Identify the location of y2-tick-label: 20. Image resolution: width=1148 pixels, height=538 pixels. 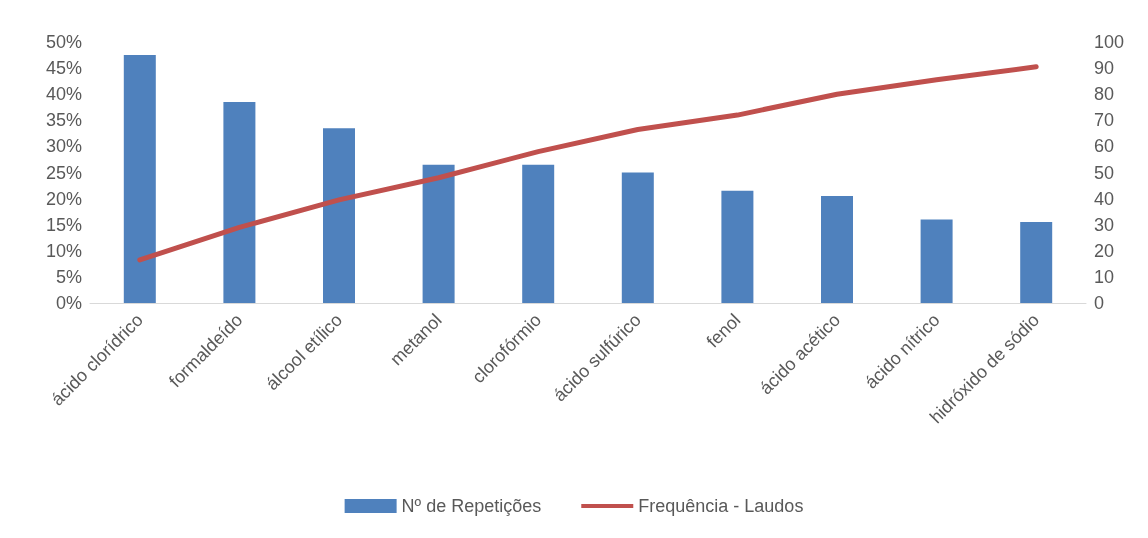
(1104, 250).